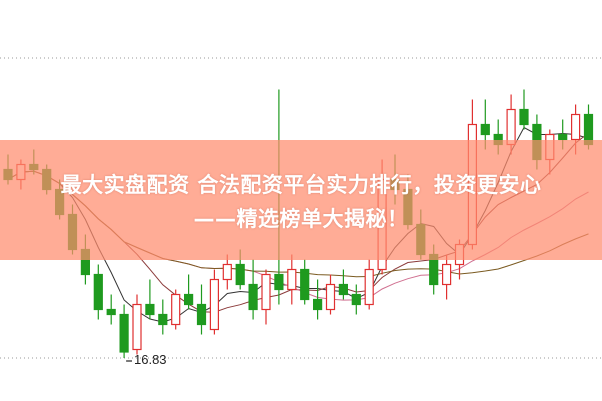  What do you see at coordinates (301, 219) in the screenshot?
I see `headline-line-2: ——精选榜单大揭秘！` at bounding box center [301, 219].